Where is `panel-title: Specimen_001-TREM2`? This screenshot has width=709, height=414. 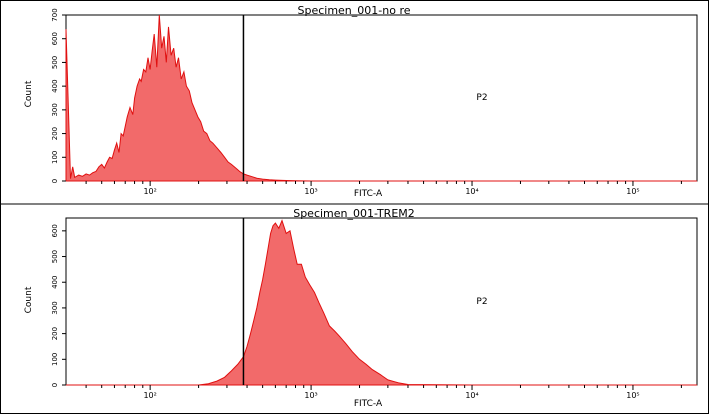
panel-title: Specimen_001-TREM2 is located at coordinates (354, 213).